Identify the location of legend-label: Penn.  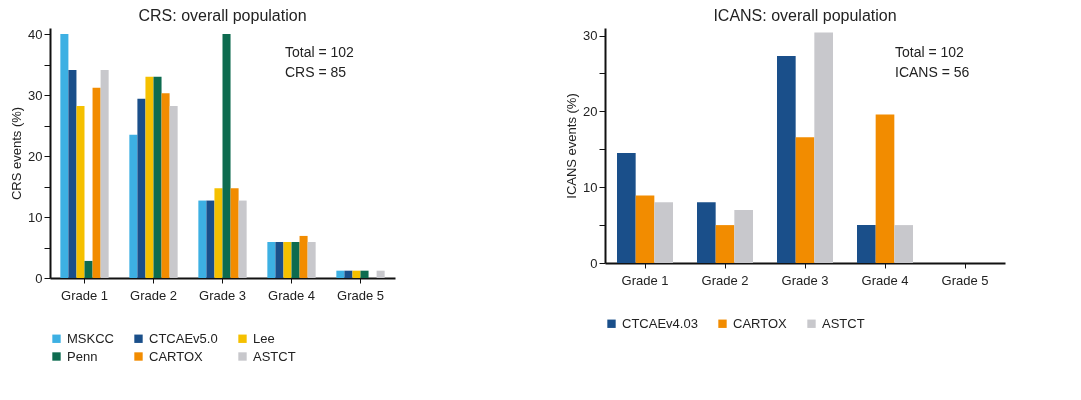
(82, 356).